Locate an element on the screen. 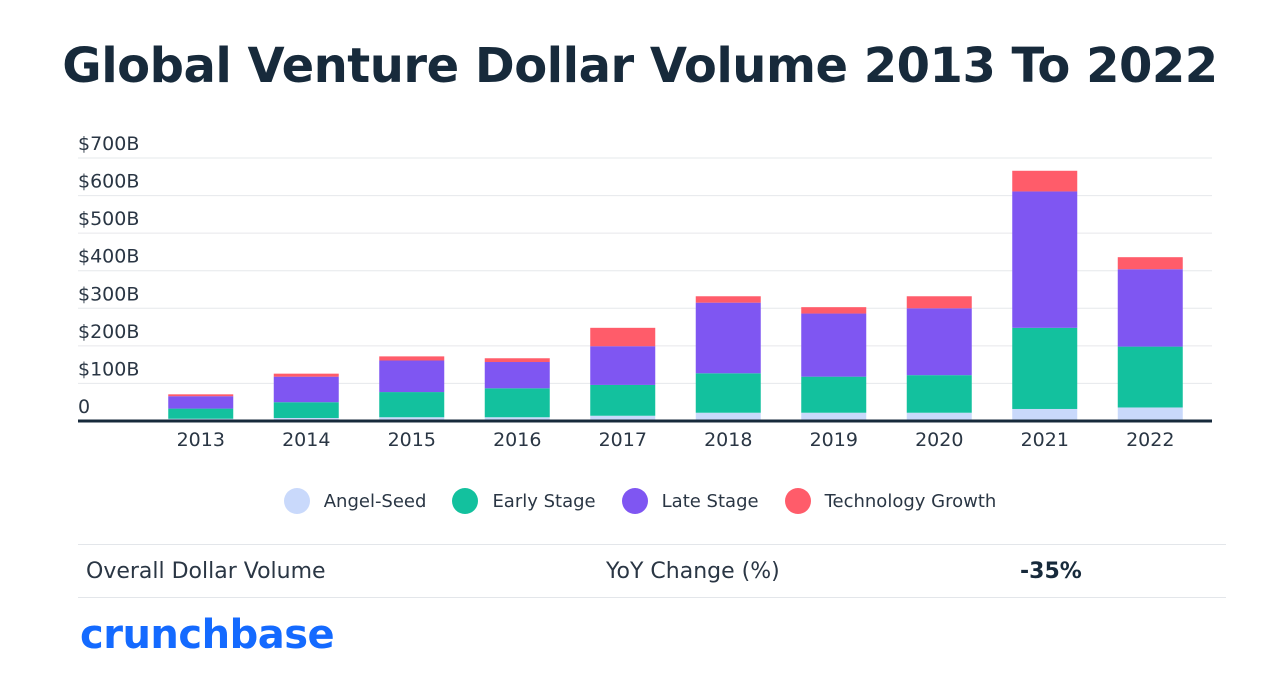 The width and height of the screenshot is (1280, 680). bar-late-stage-2018 is located at coordinates (728, 338).